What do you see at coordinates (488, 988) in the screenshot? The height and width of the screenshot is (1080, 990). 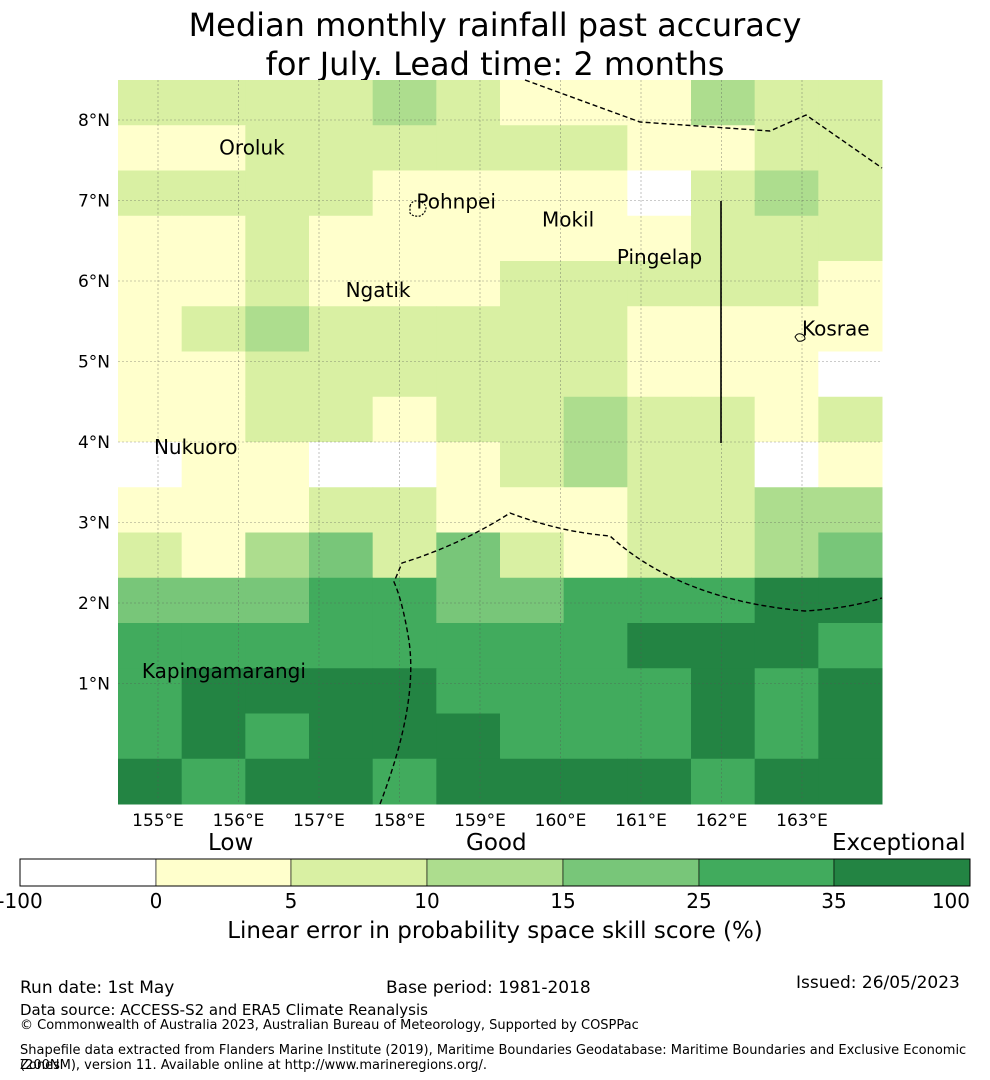 I see `base-period: Base period: 1981-2018` at bounding box center [488, 988].